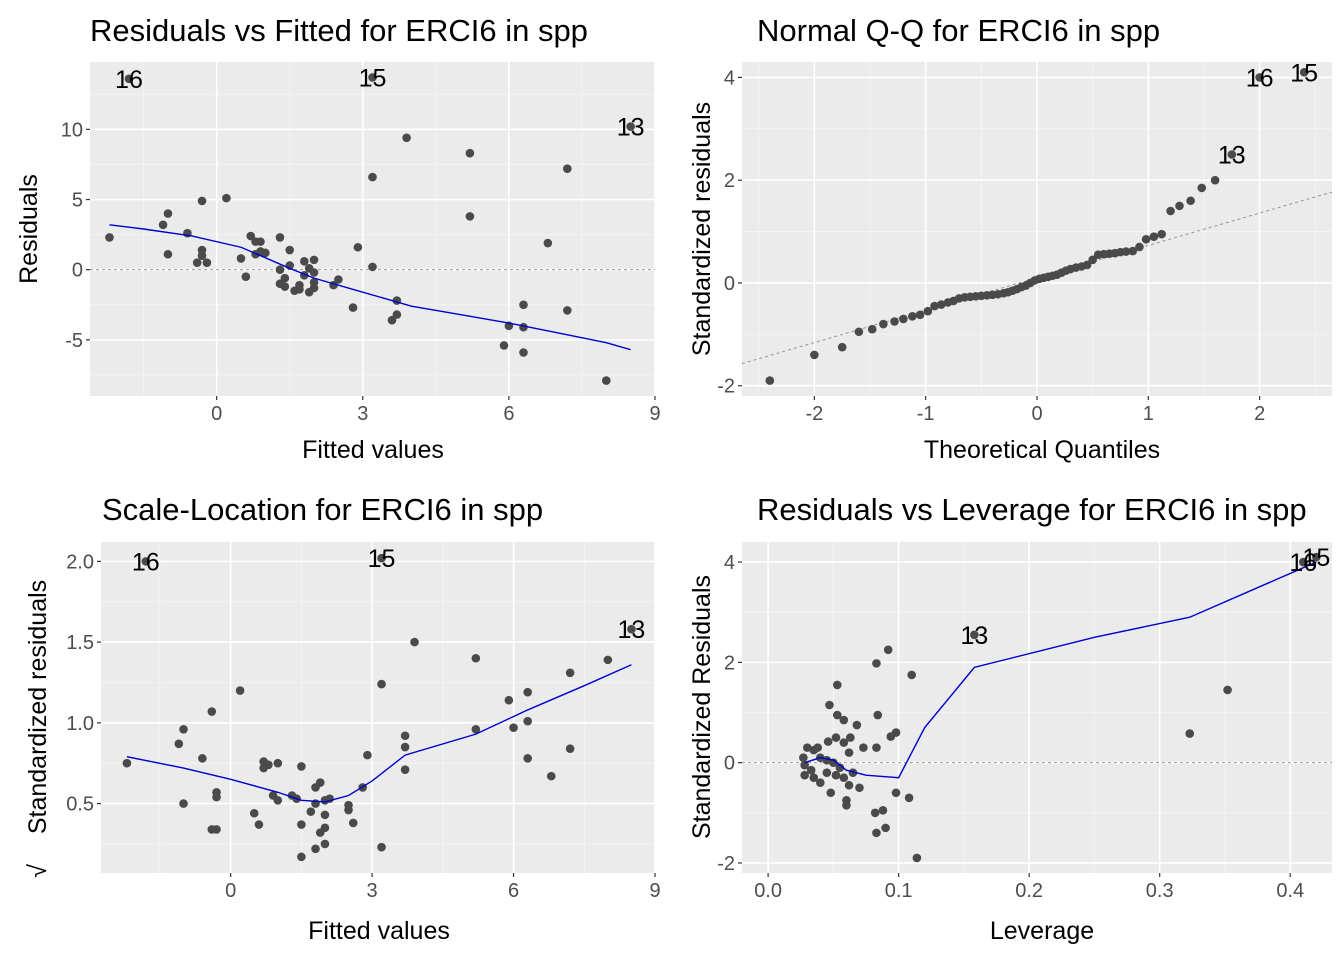 The height and width of the screenshot is (960, 1344). Describe the element at coordinates (1042, 450) in the screenshot. I see `x-axis-label: Theoretical Quantiles` at that location.